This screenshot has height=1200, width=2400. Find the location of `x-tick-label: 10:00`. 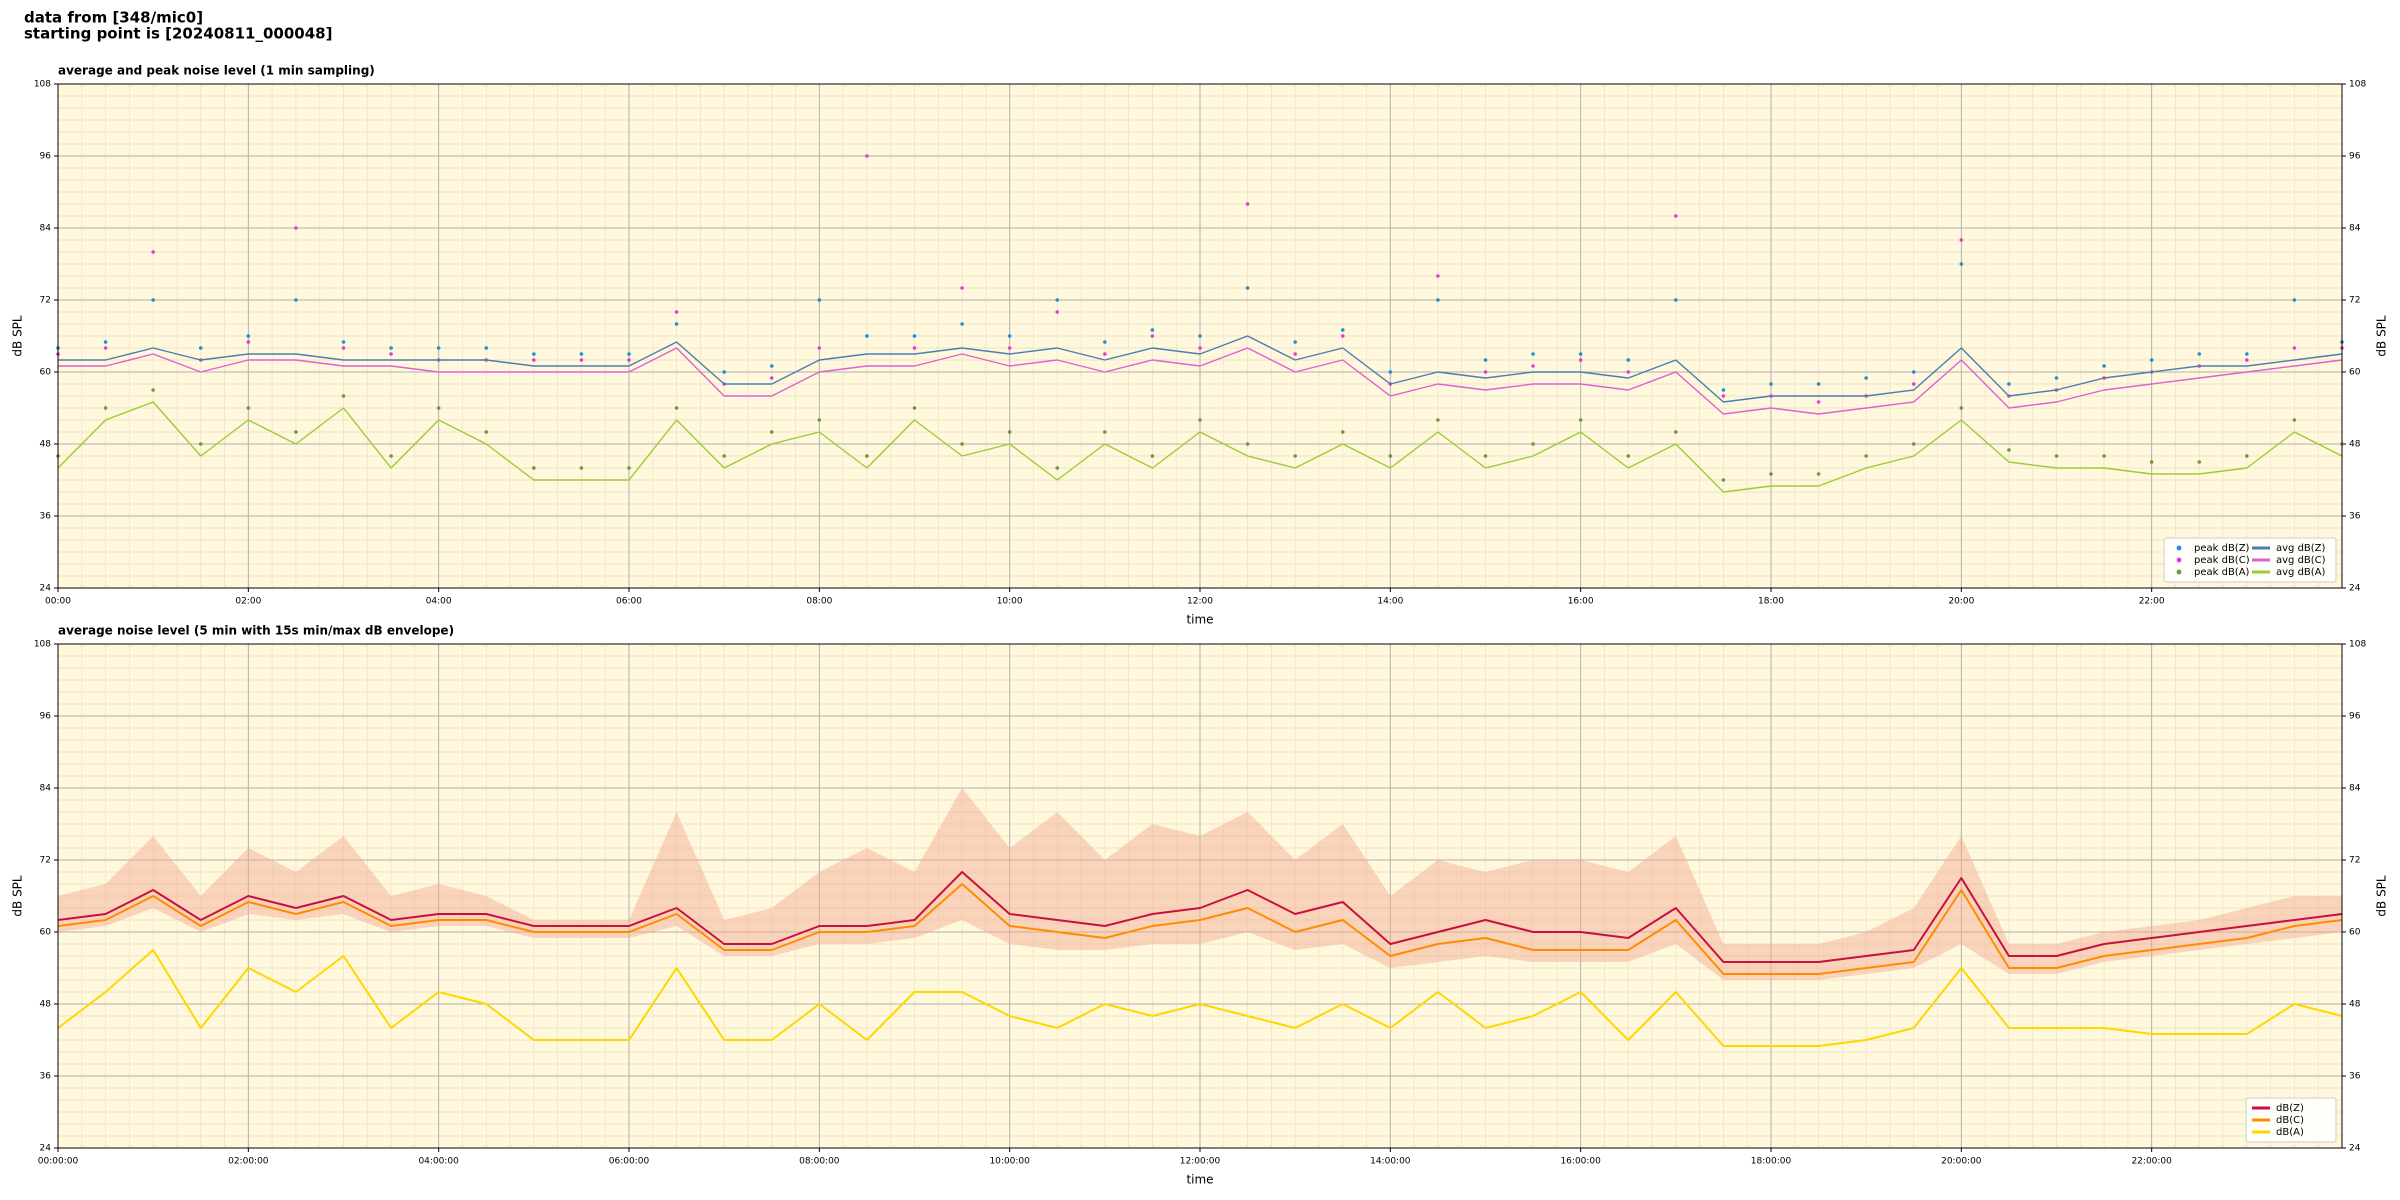

x-tick-label: 10:00 is located at coordinates (1010, 602).